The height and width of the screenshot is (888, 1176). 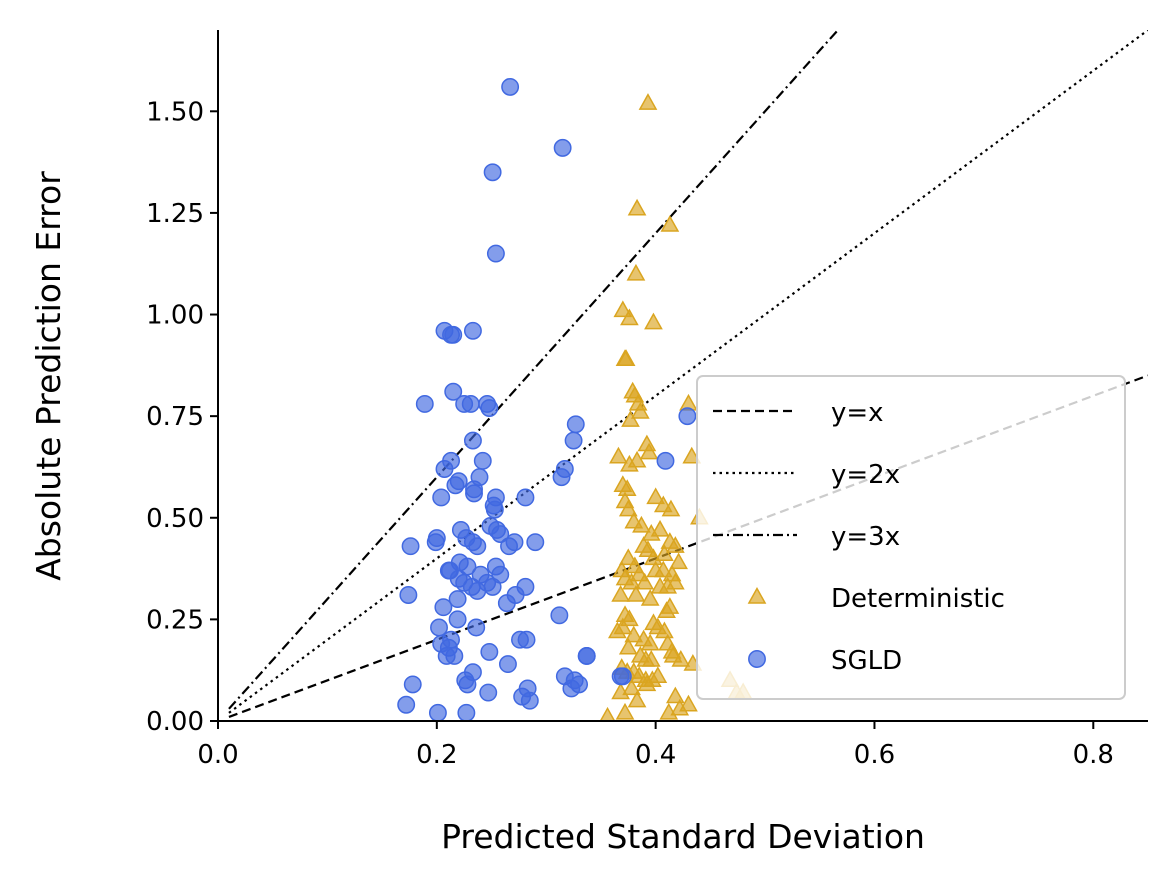 What do you see at coordinates (757, 659) in the screenshot?
I see `legend-swatch-sgld` at bounding box center [757, 659].